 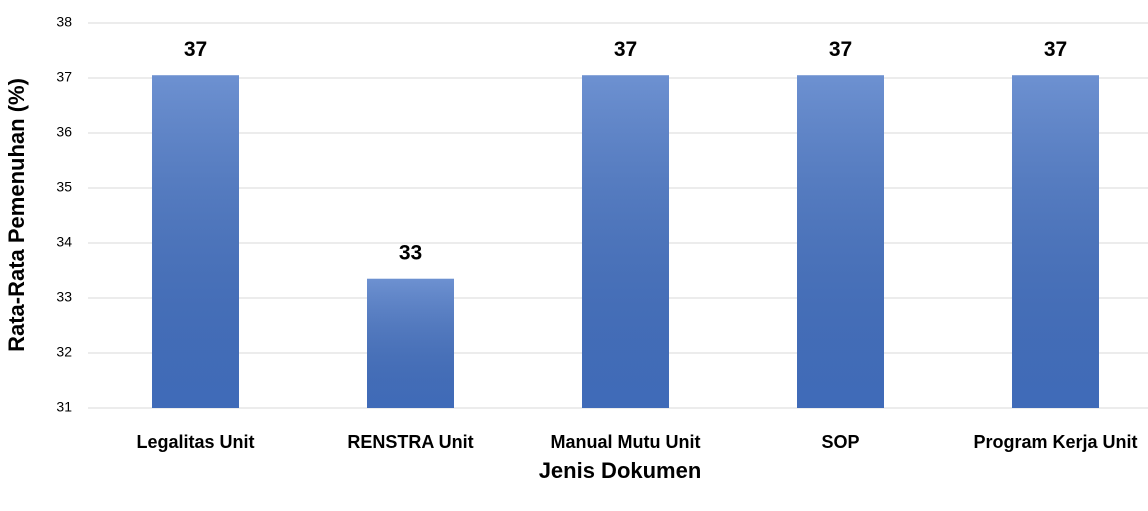 What do you see at coordinates (410, 442) in the screenshot?
I see `x-tick-label: RENSTRA Unit` at bounding box center [410, 442].